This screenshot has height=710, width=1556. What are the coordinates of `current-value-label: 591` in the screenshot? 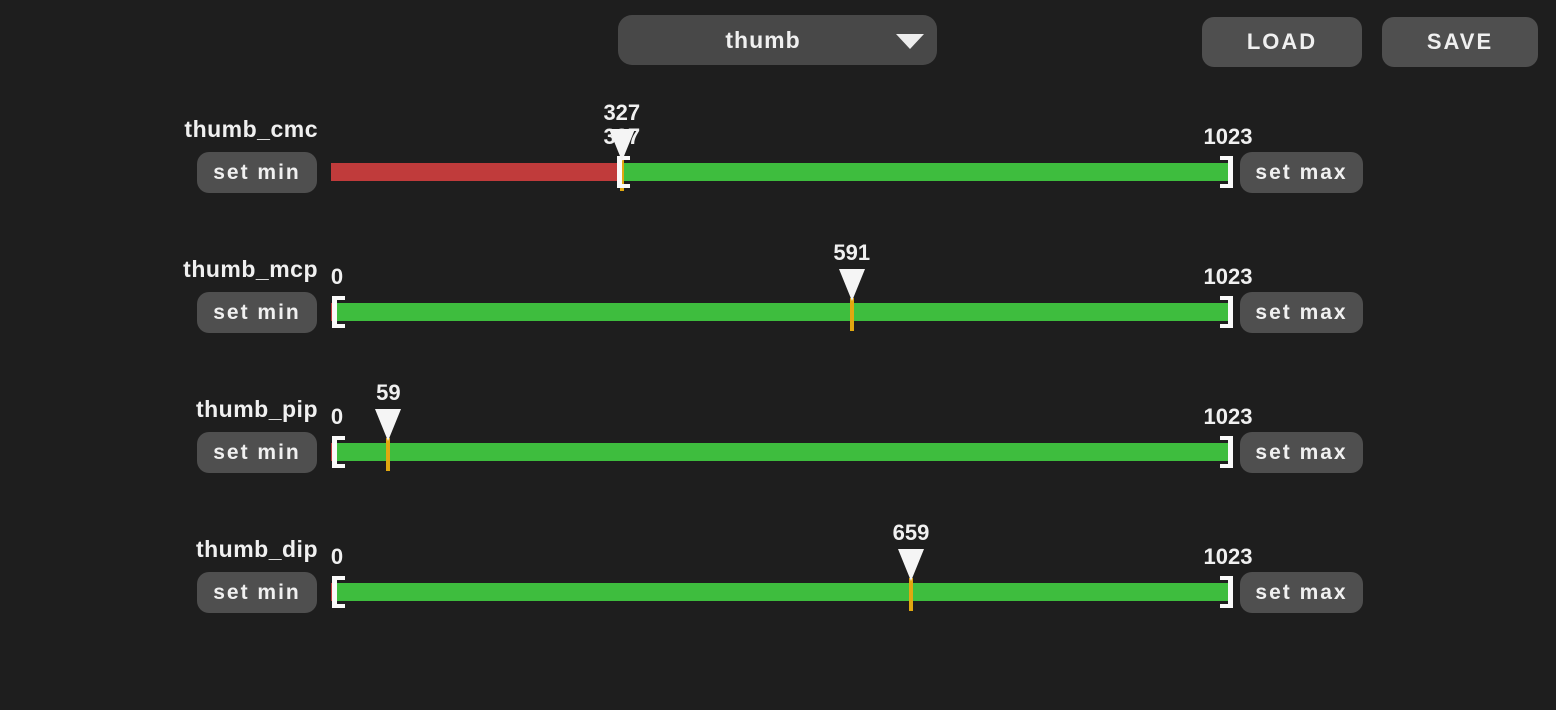 It's located at (852, 252).